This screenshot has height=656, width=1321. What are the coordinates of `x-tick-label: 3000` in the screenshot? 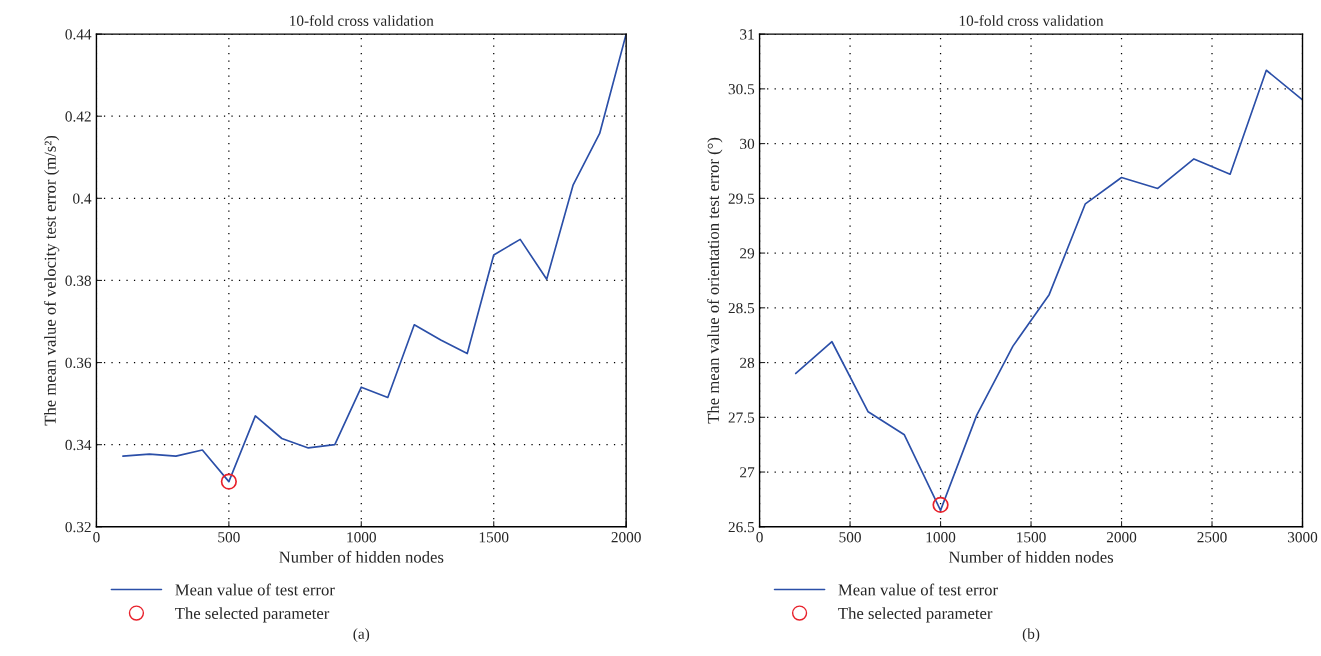 It's located at (1302, 537).